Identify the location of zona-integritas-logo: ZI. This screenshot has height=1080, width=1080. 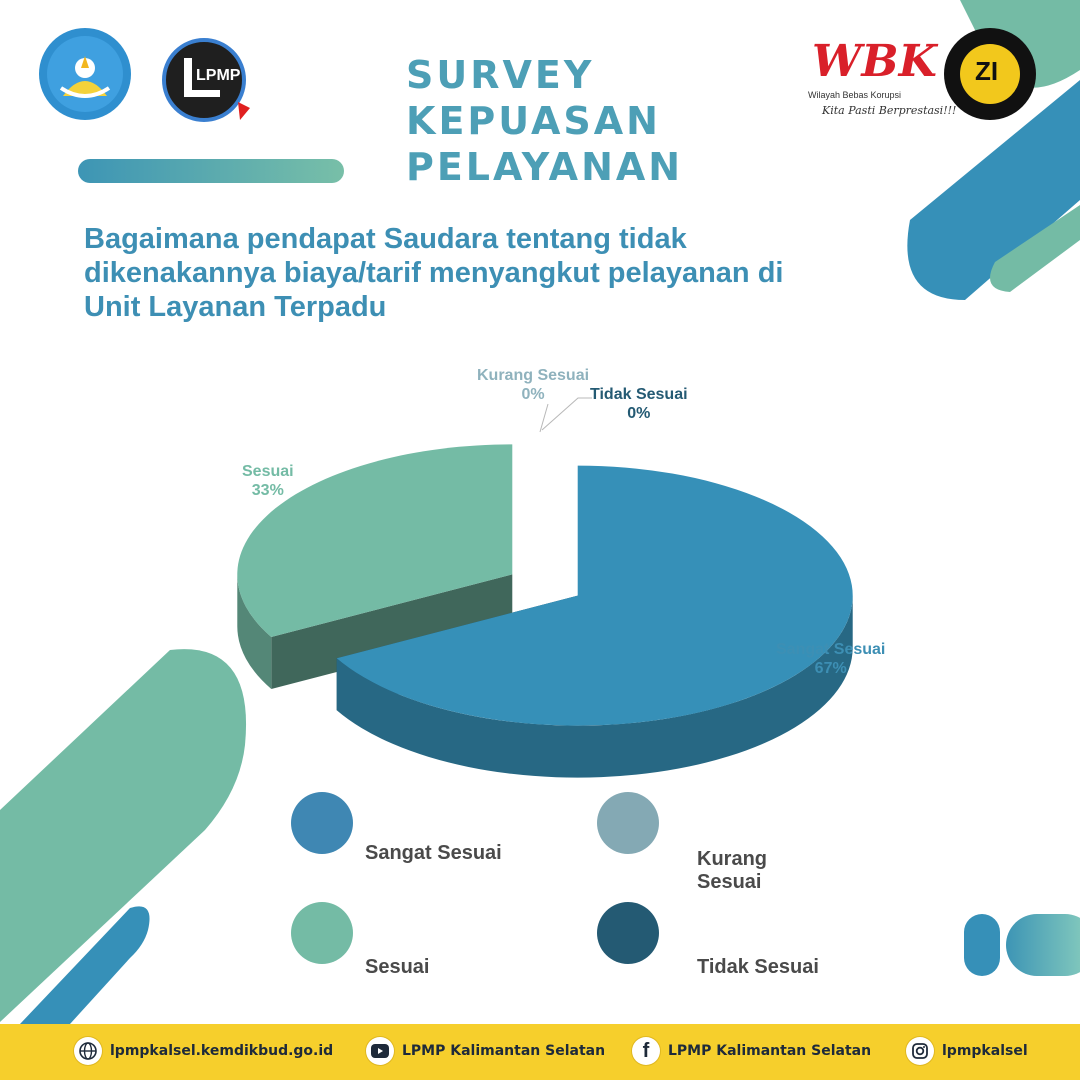
(991, 74).